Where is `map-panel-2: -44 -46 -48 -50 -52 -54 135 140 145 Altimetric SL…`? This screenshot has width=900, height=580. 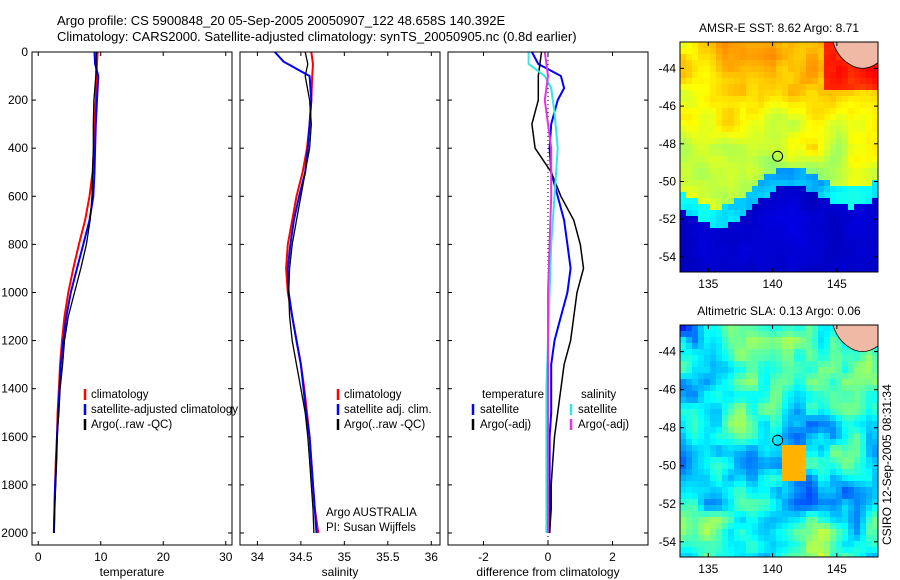
map-panel-2: -44 -46 -48 -50 -52 -54 135 140 145 Altimetric SL… is located at coordinates (769, 440).